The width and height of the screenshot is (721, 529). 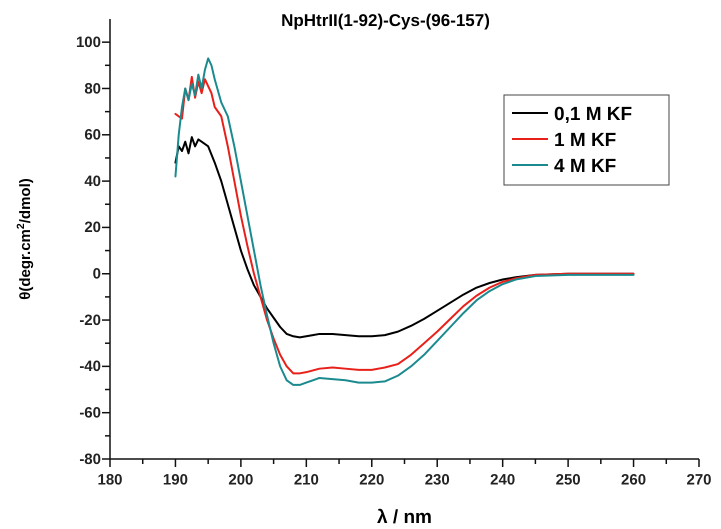 I want to click on x-tick-label: 250, so click(x=568, y=480).